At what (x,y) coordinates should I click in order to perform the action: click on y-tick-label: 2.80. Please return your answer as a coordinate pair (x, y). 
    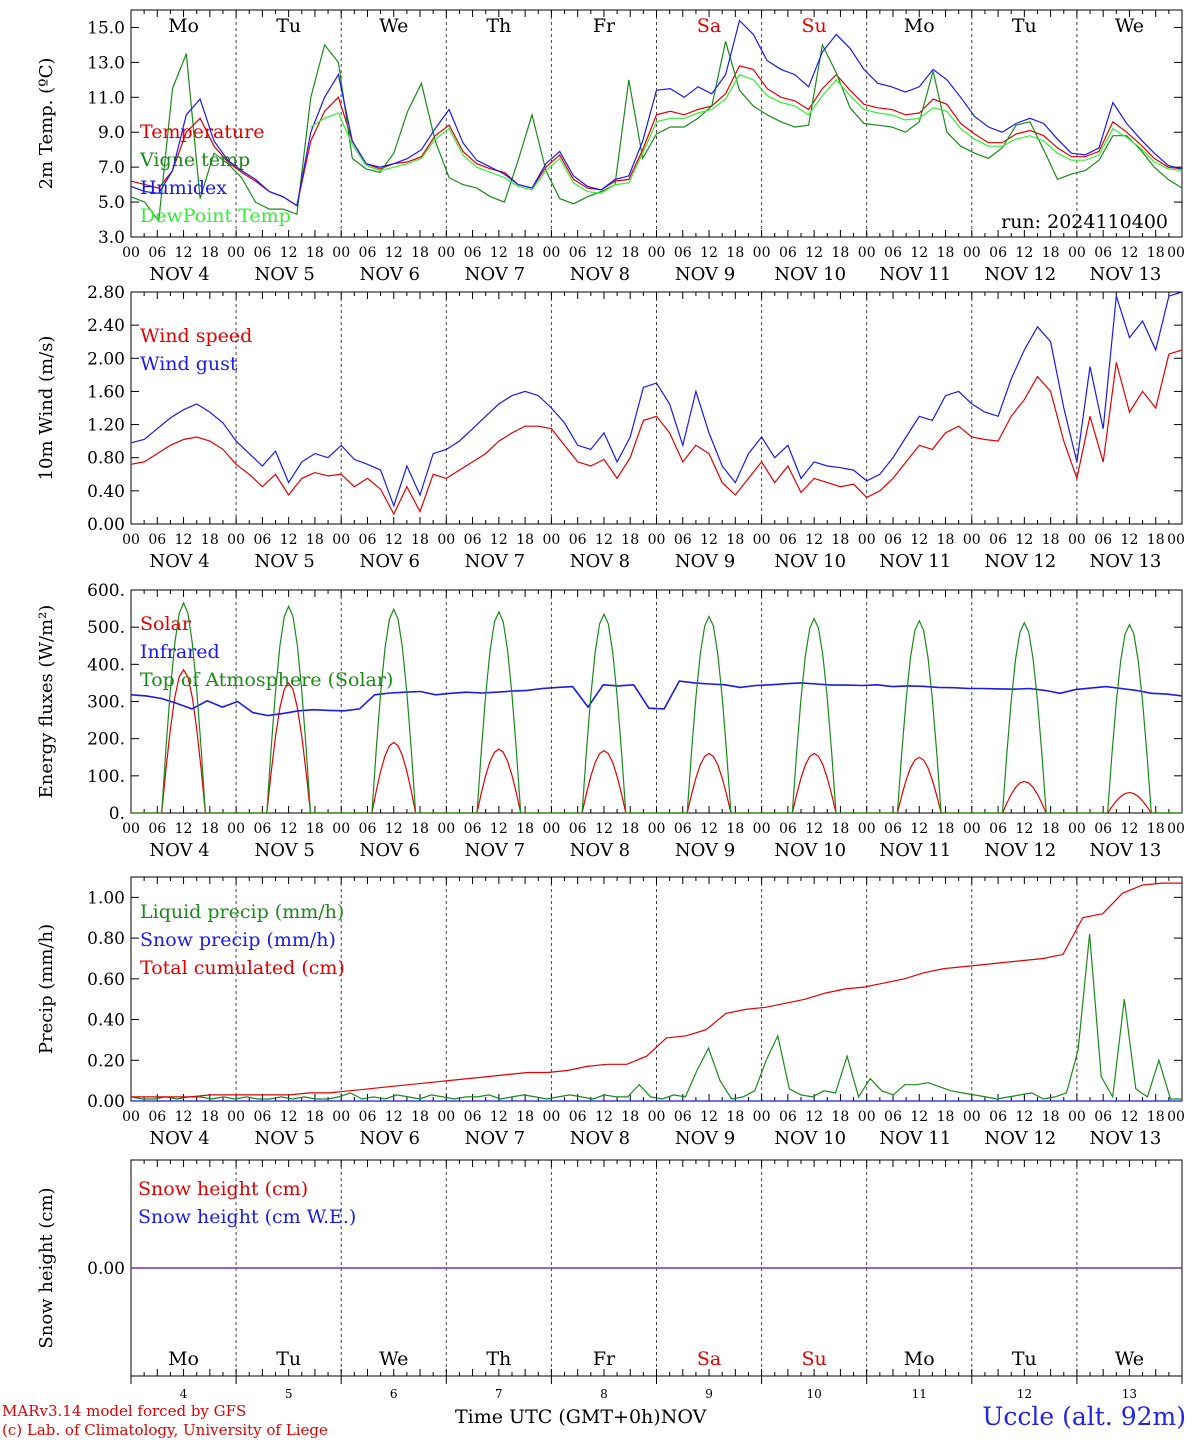
    Looking at the image, I should click on (106, 293).